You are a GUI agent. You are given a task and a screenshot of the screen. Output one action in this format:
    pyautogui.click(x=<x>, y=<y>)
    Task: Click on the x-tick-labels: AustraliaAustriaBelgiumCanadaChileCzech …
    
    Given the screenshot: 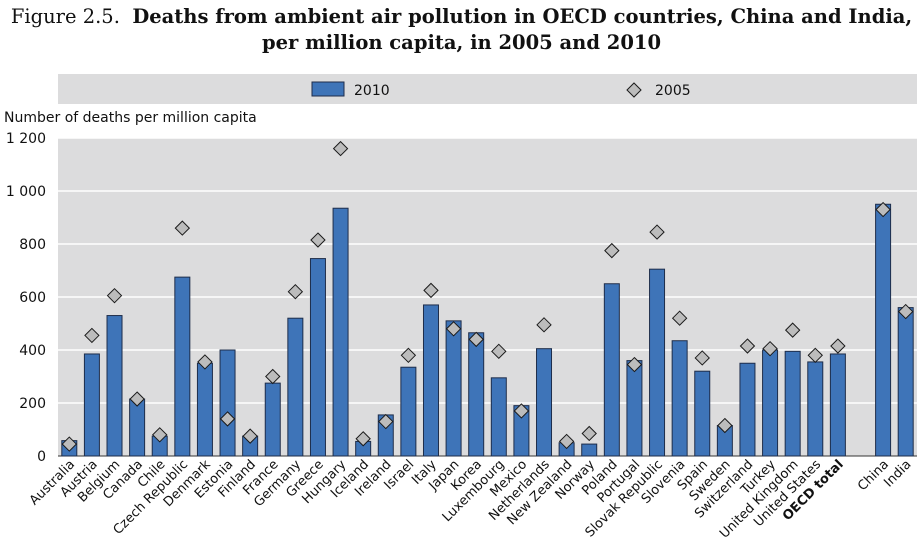 What is the action you would take?
    pyautogui.click(x=471, y=499)
    